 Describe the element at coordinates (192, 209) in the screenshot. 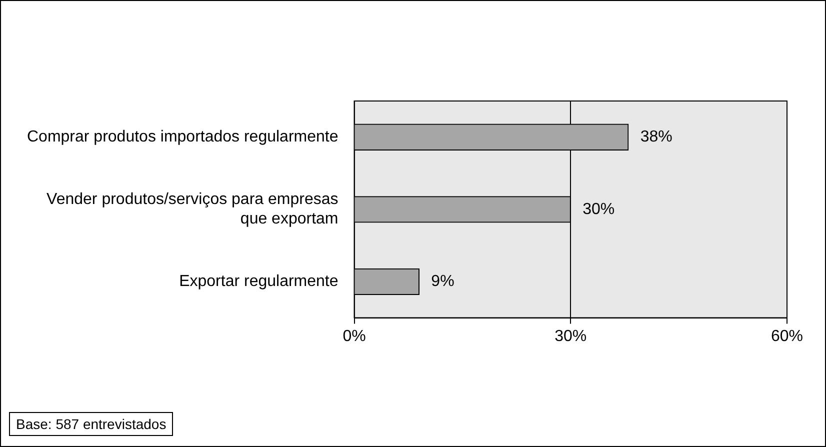

I see `y-tick-label: Vender produtos/serviços para empresas que exportam` at that location.